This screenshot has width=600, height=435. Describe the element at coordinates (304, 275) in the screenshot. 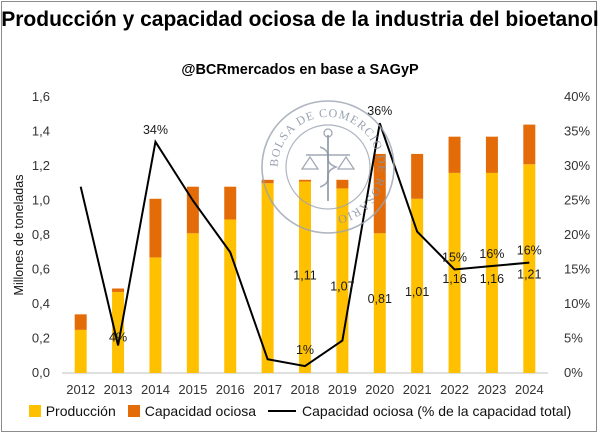

I see `bar-data-label: 1,11` at that location.